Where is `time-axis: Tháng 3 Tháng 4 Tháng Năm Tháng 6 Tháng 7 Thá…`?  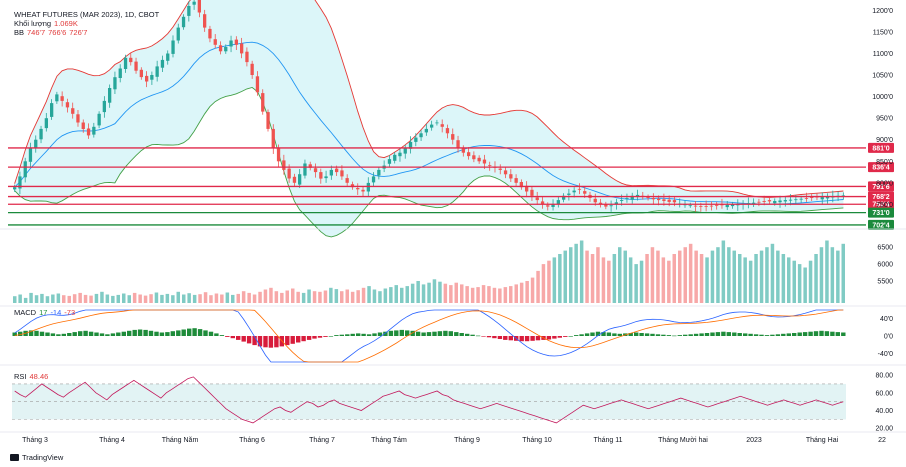 time-axis: Tháng 3 Tháng 4 Tháng Năm Tháng 6 Tháng 7 Thá… is located at coordinates (454, 440).